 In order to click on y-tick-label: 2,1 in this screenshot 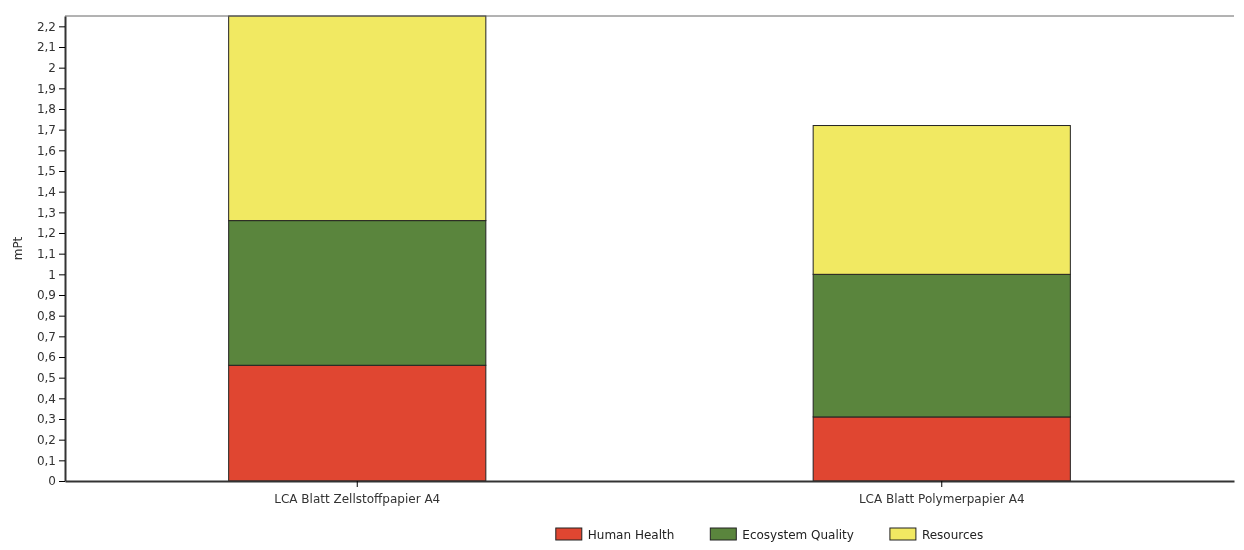, I will do `click(46, 47)`.